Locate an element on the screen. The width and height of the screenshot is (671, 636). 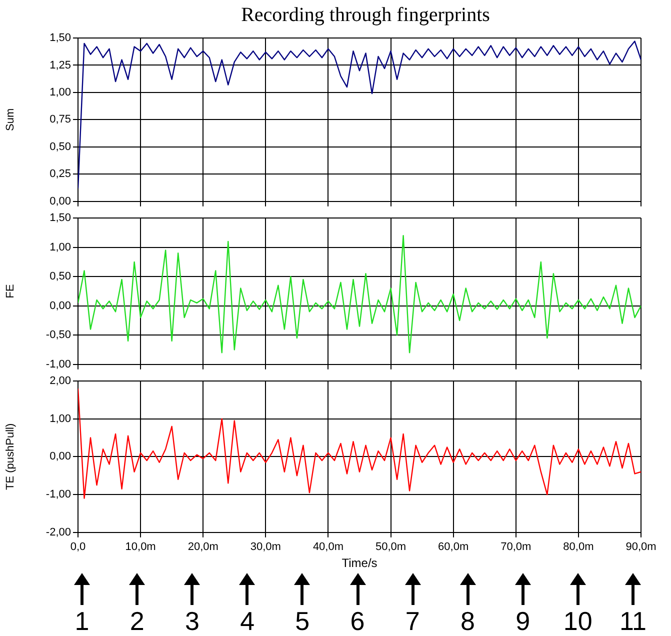
y-tick-label: -0,50 is located at coordinates (58, 335).